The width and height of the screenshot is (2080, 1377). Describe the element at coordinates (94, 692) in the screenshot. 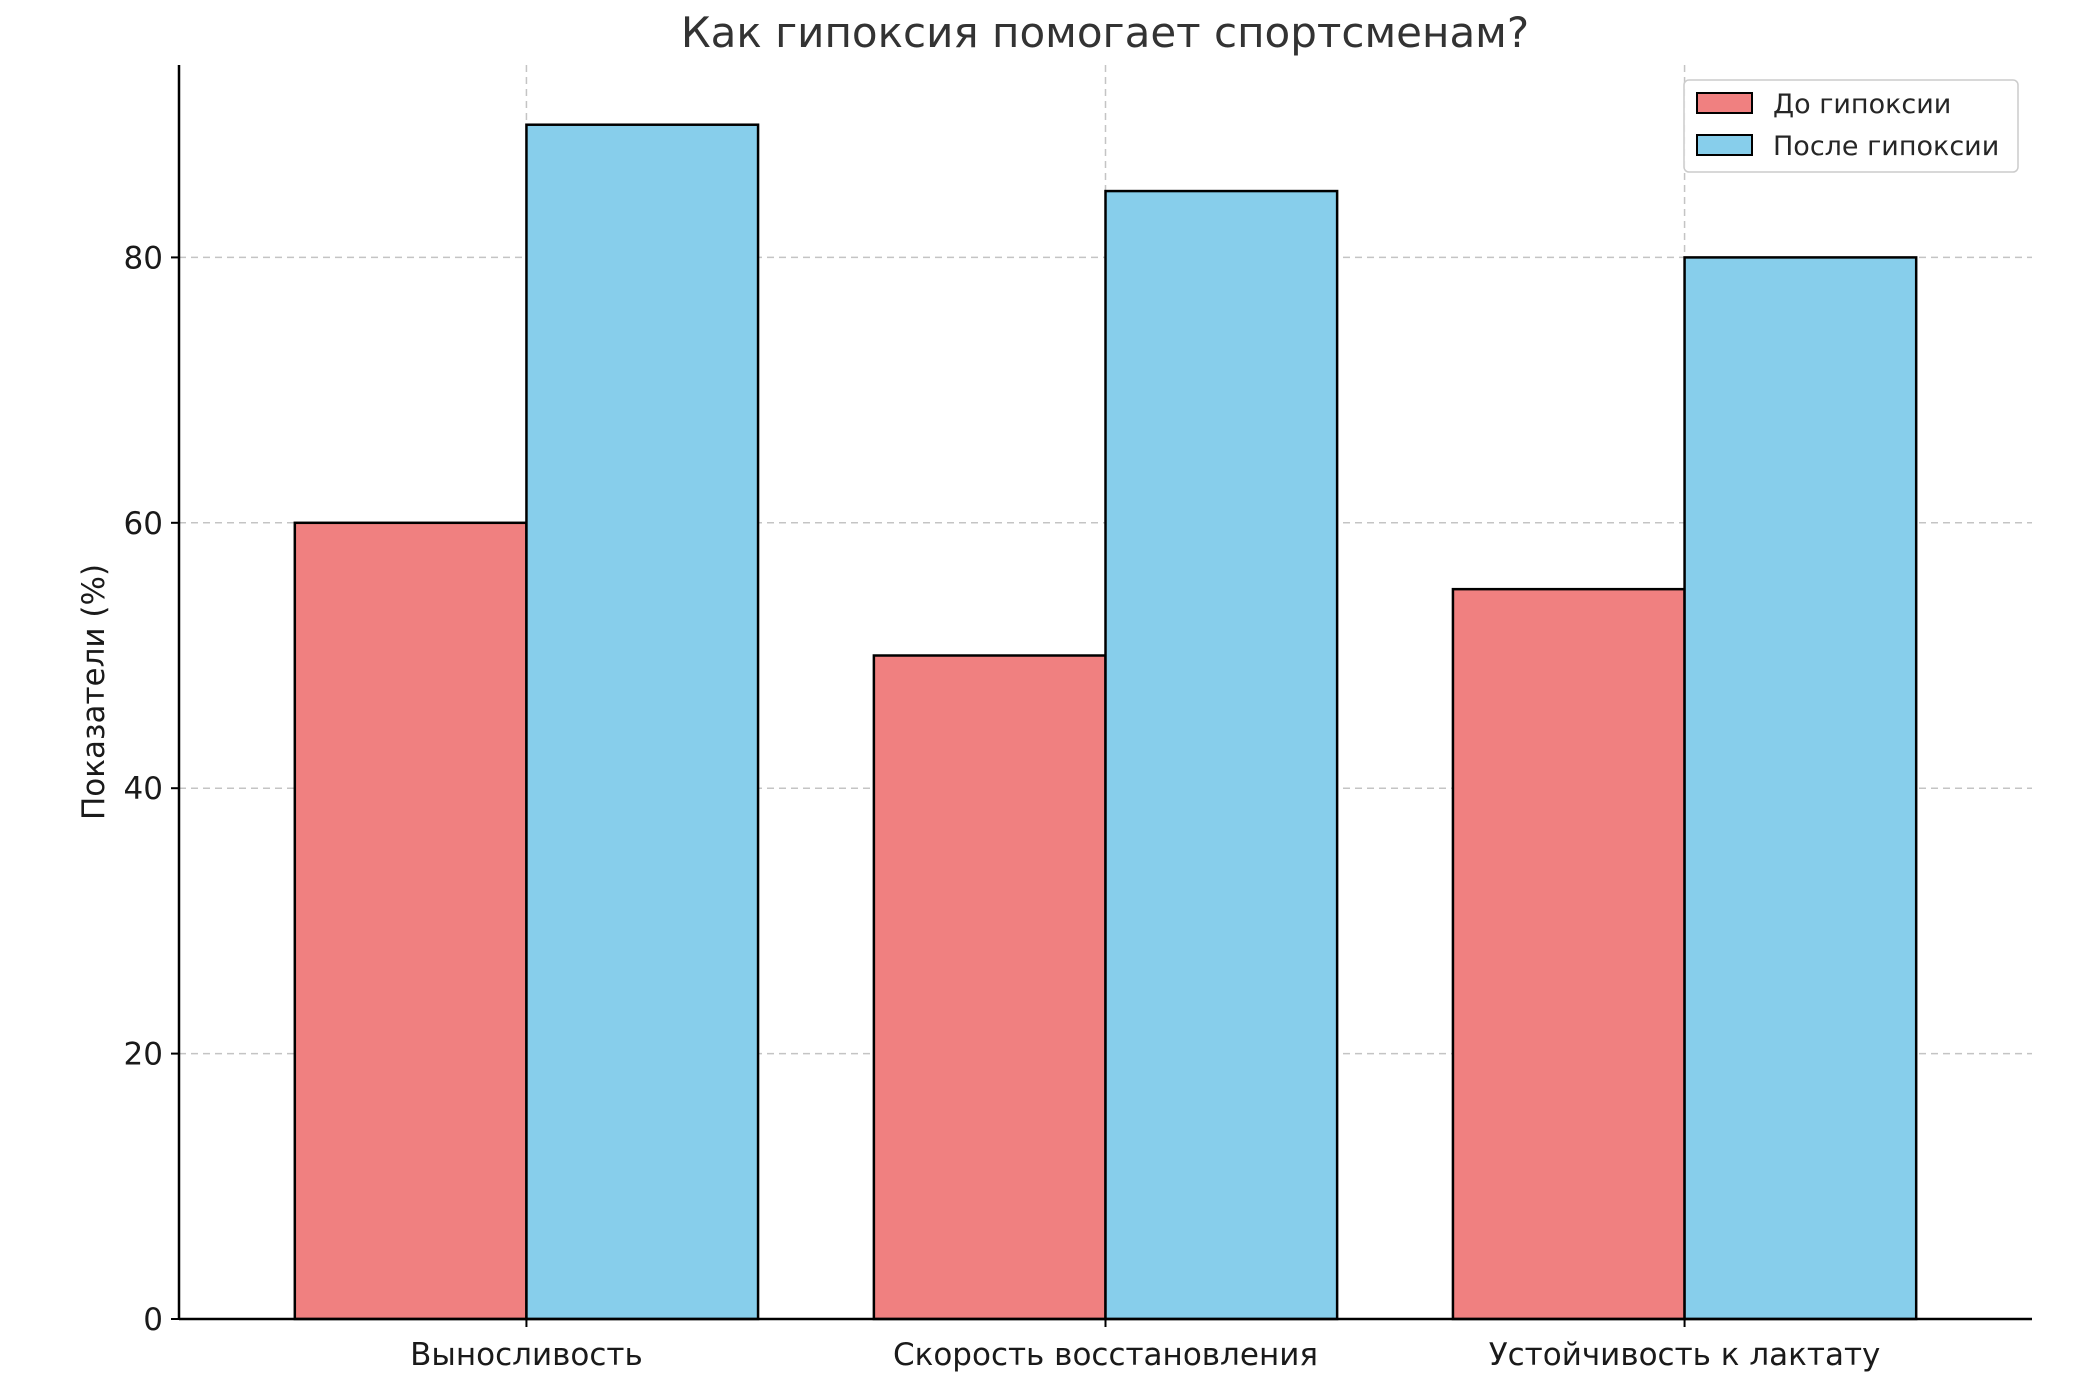

I see `y-axis-label: Показатели (%)` at that location.